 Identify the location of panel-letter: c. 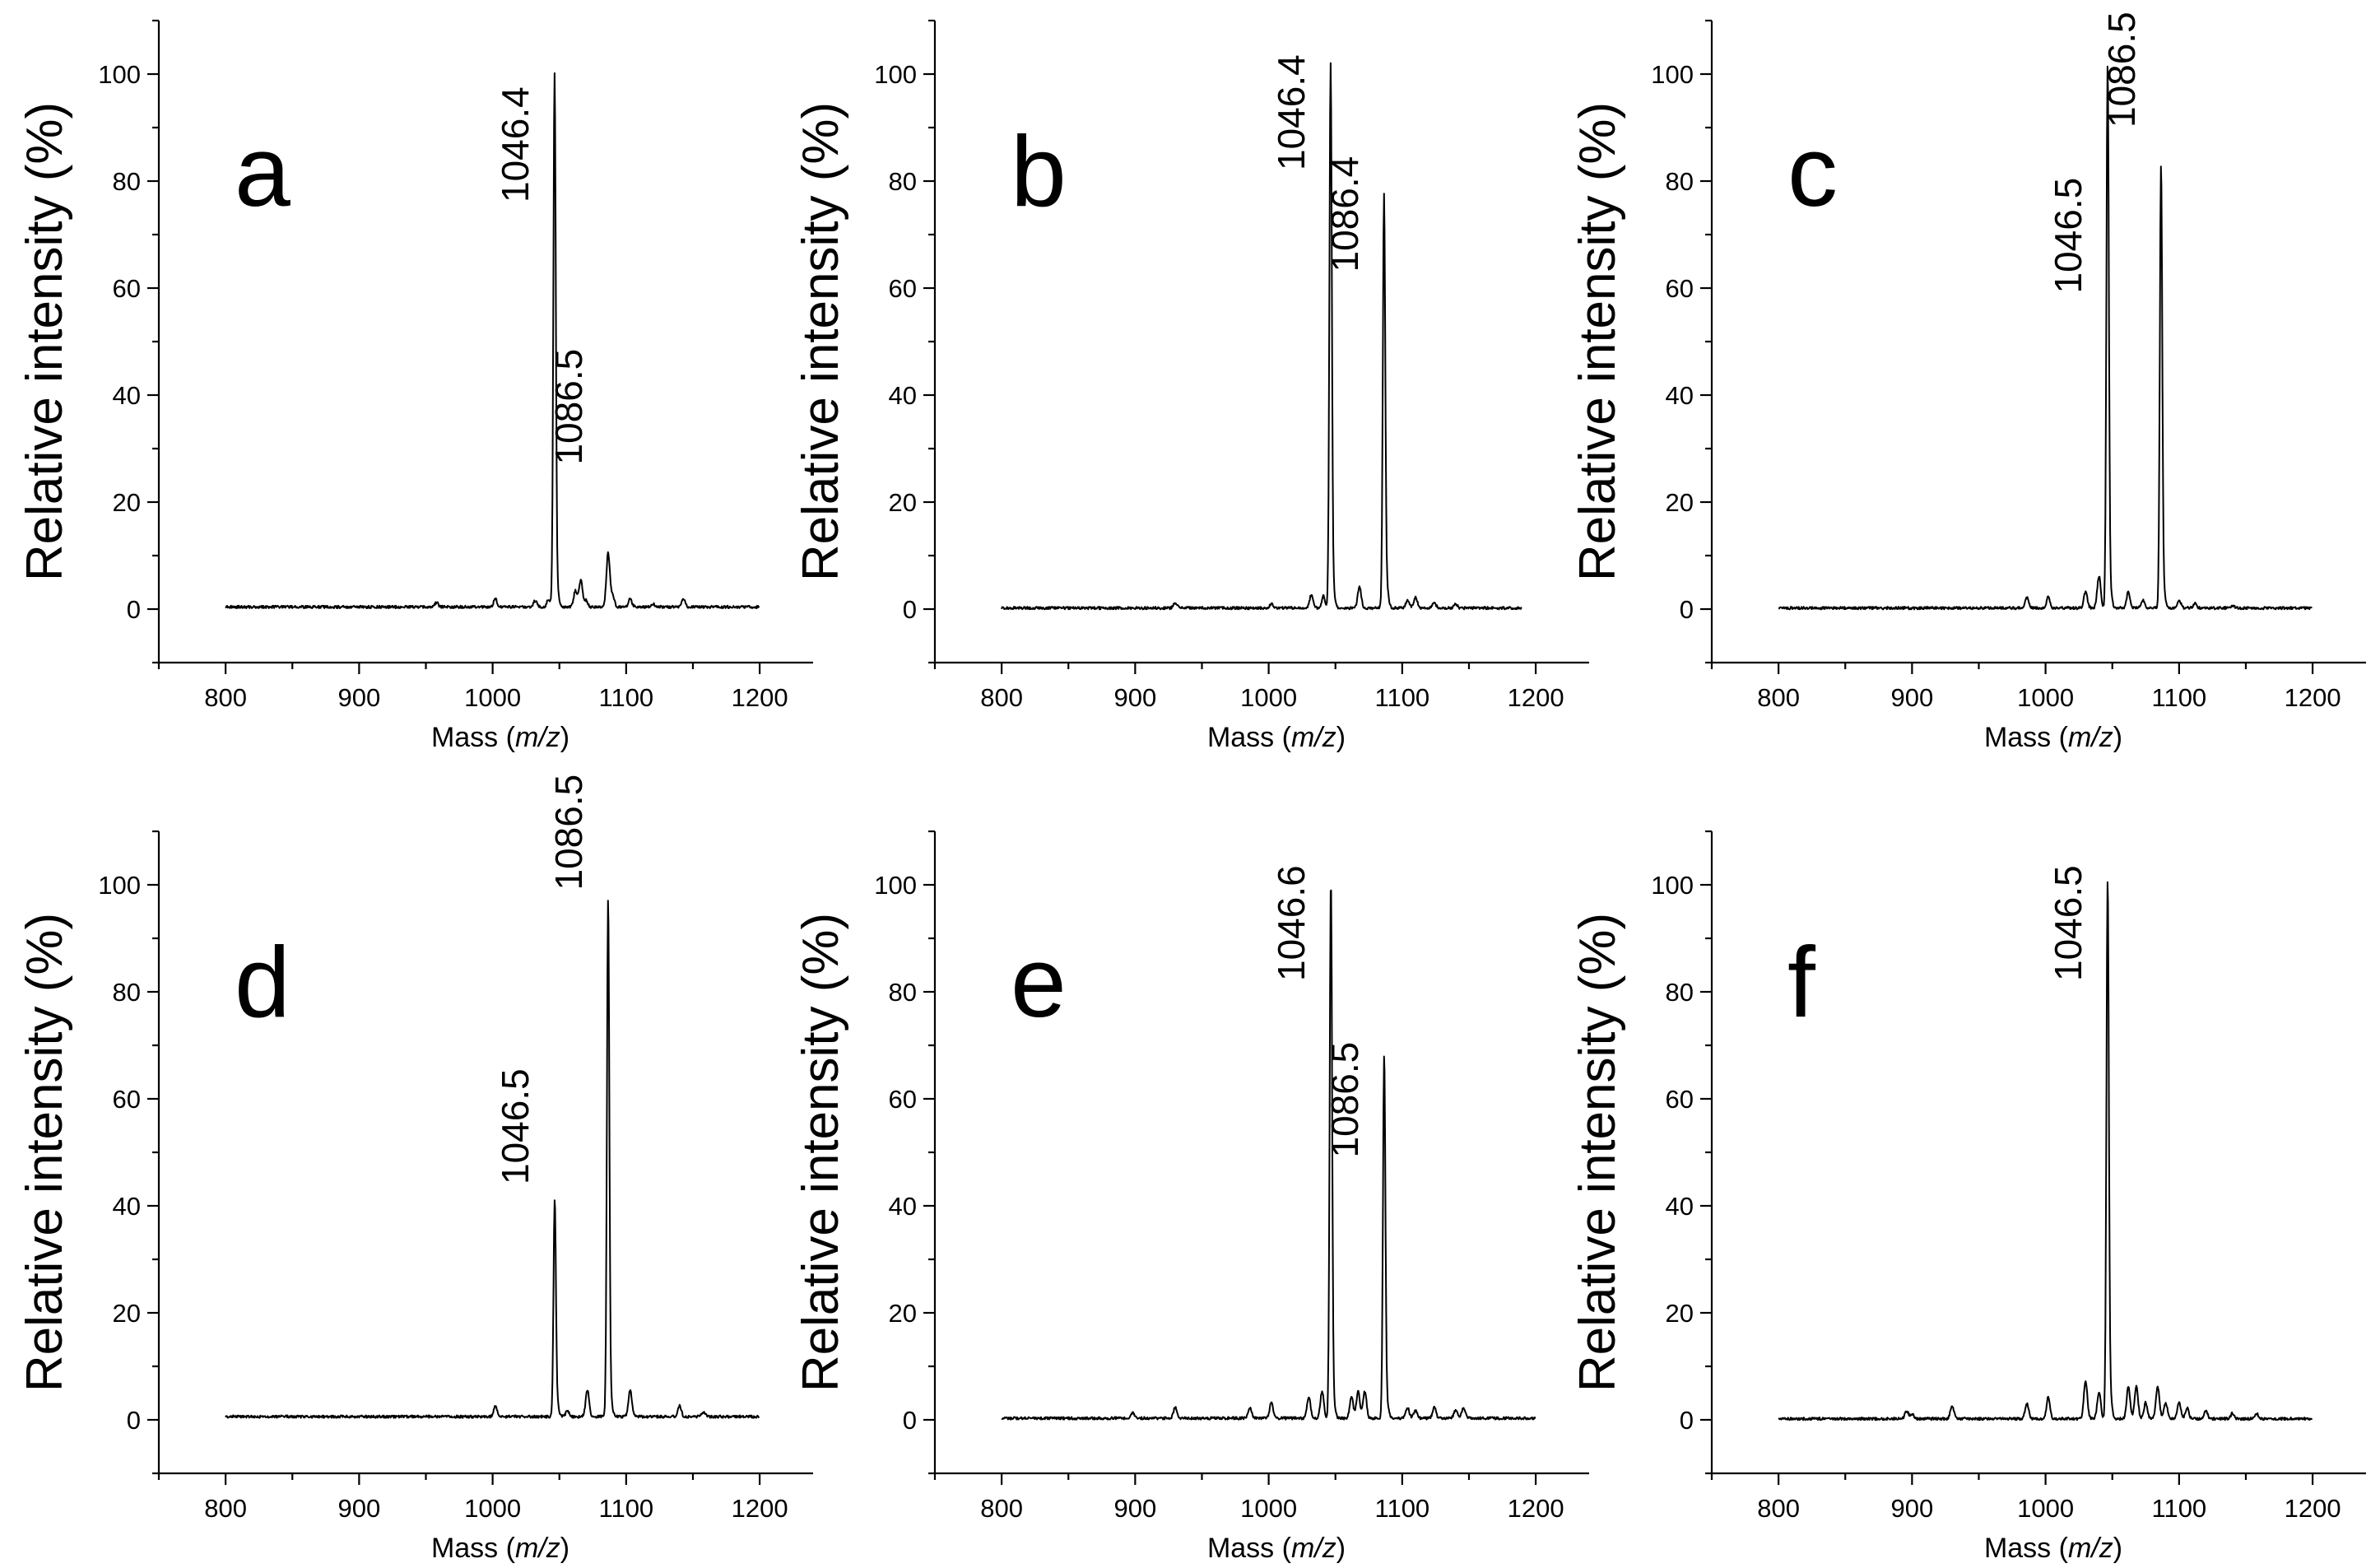
(1812, 171).